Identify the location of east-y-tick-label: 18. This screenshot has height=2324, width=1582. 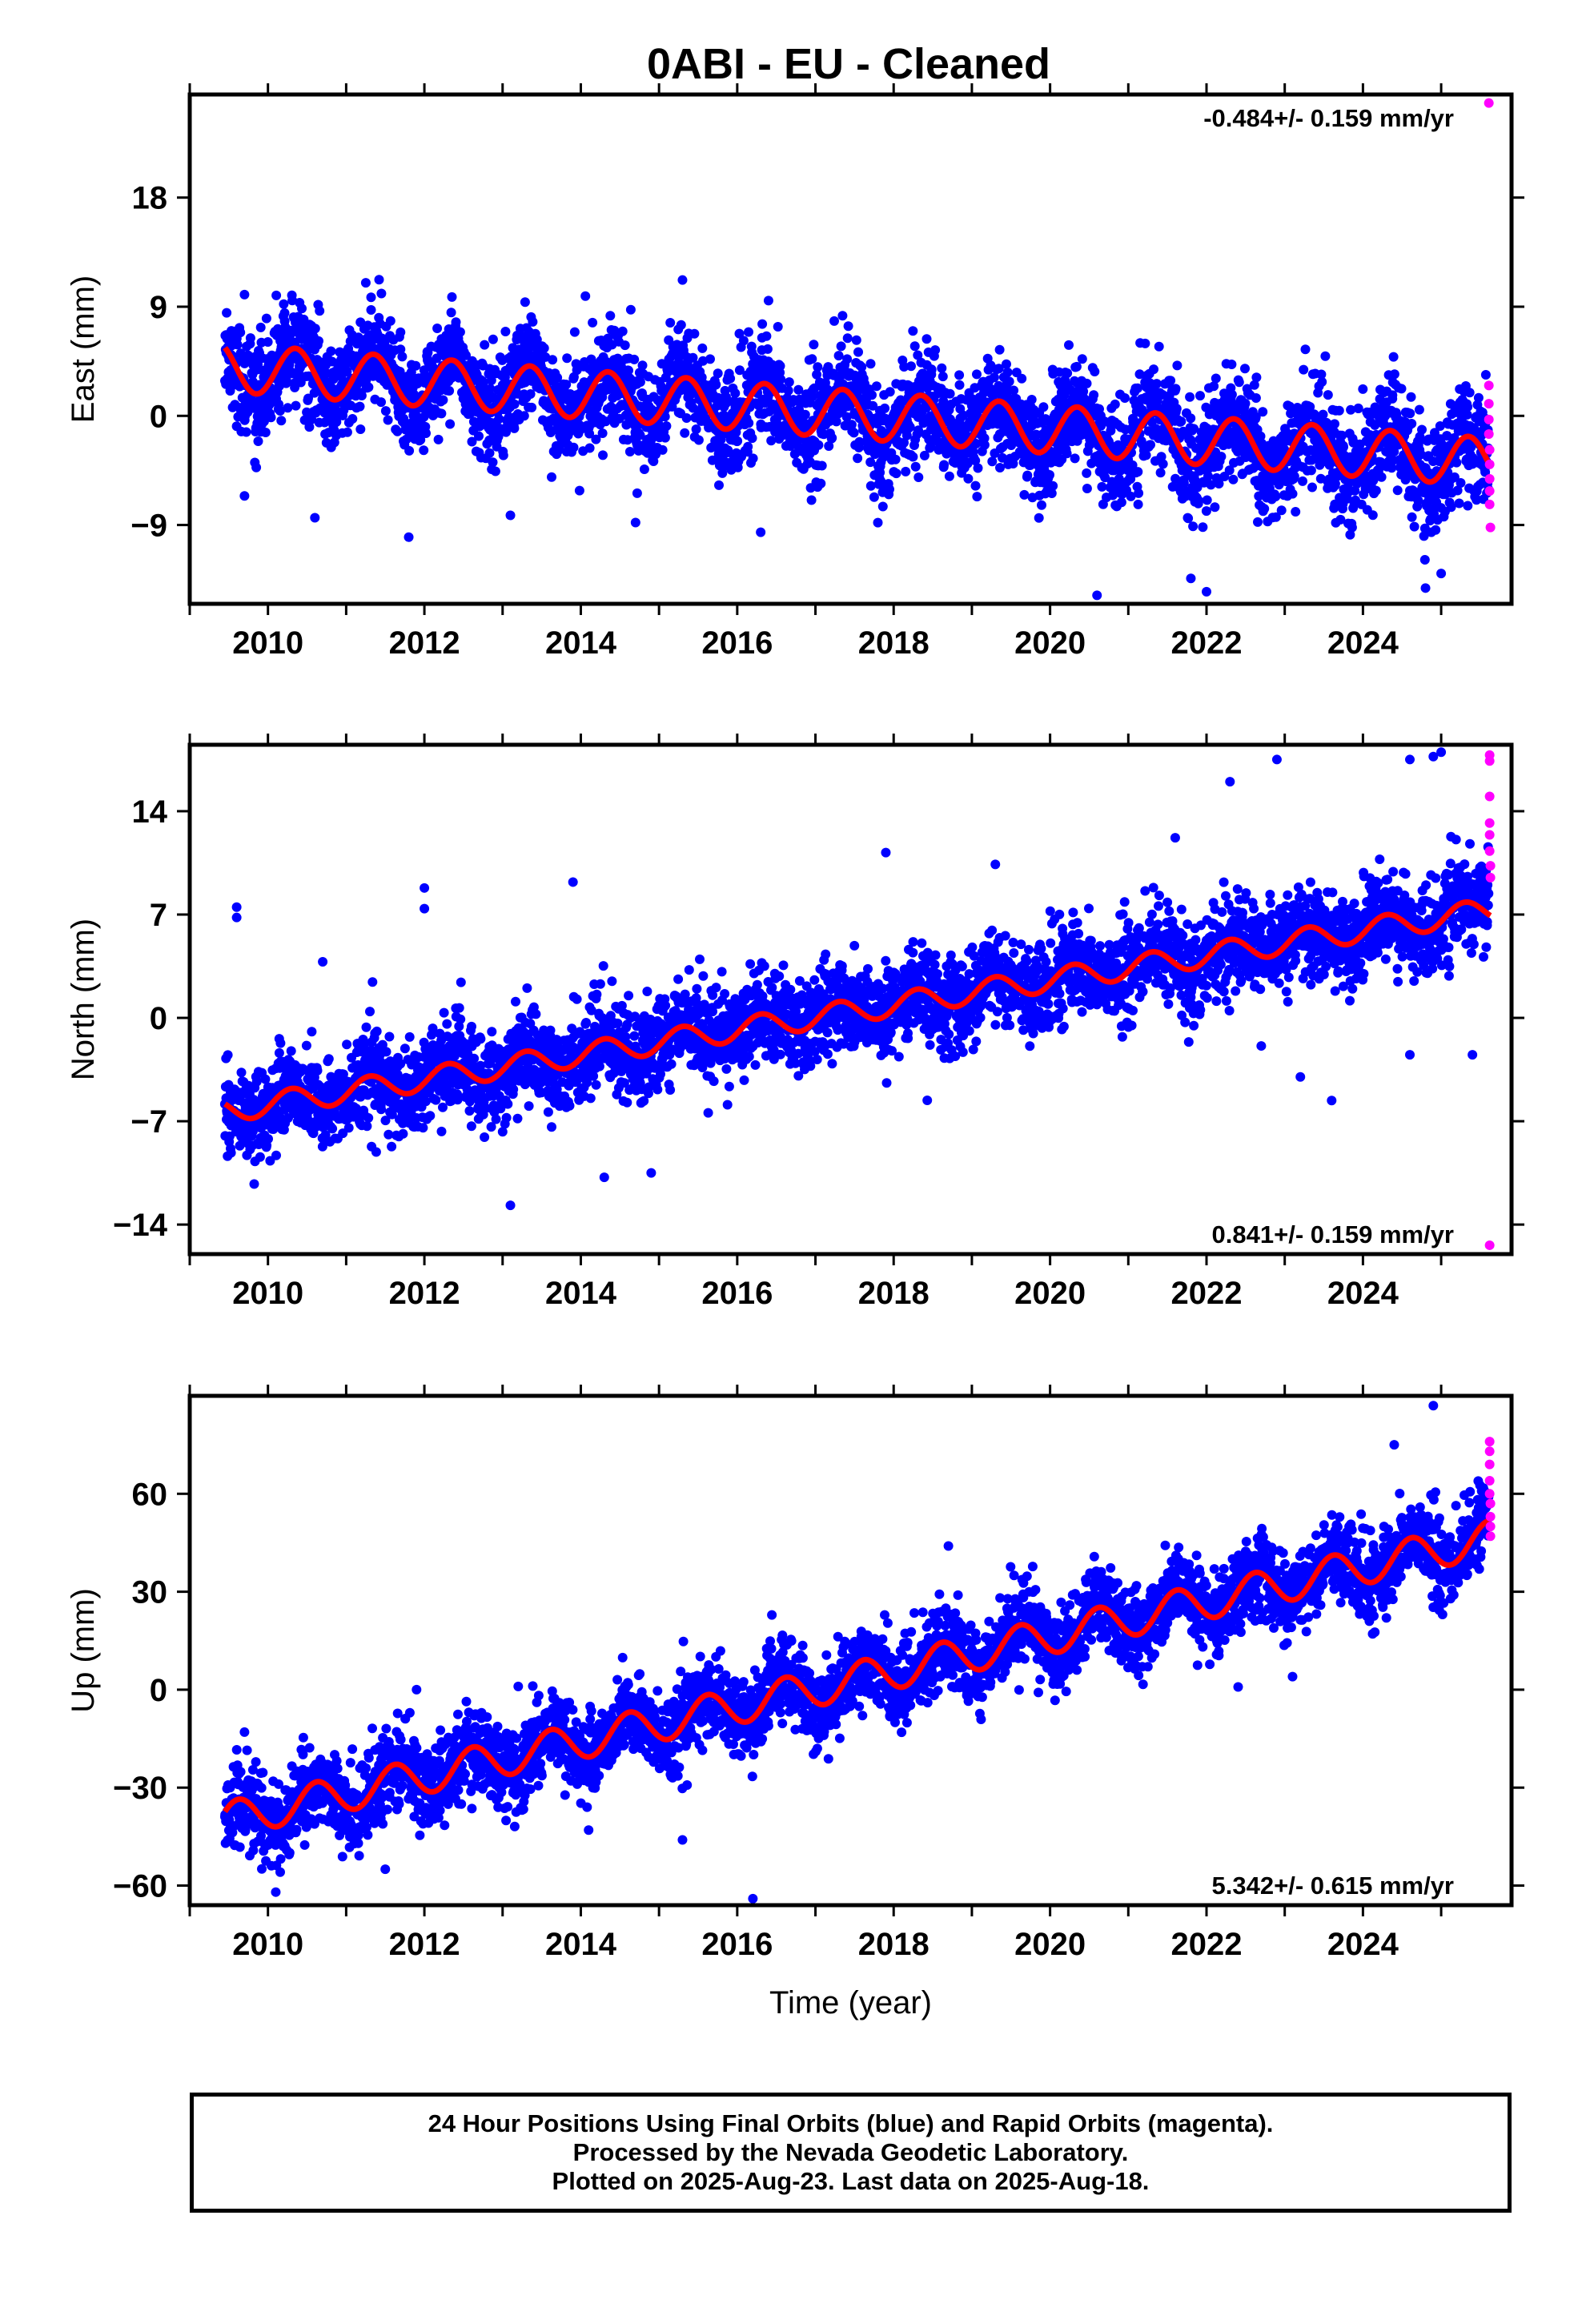
(150, 198).